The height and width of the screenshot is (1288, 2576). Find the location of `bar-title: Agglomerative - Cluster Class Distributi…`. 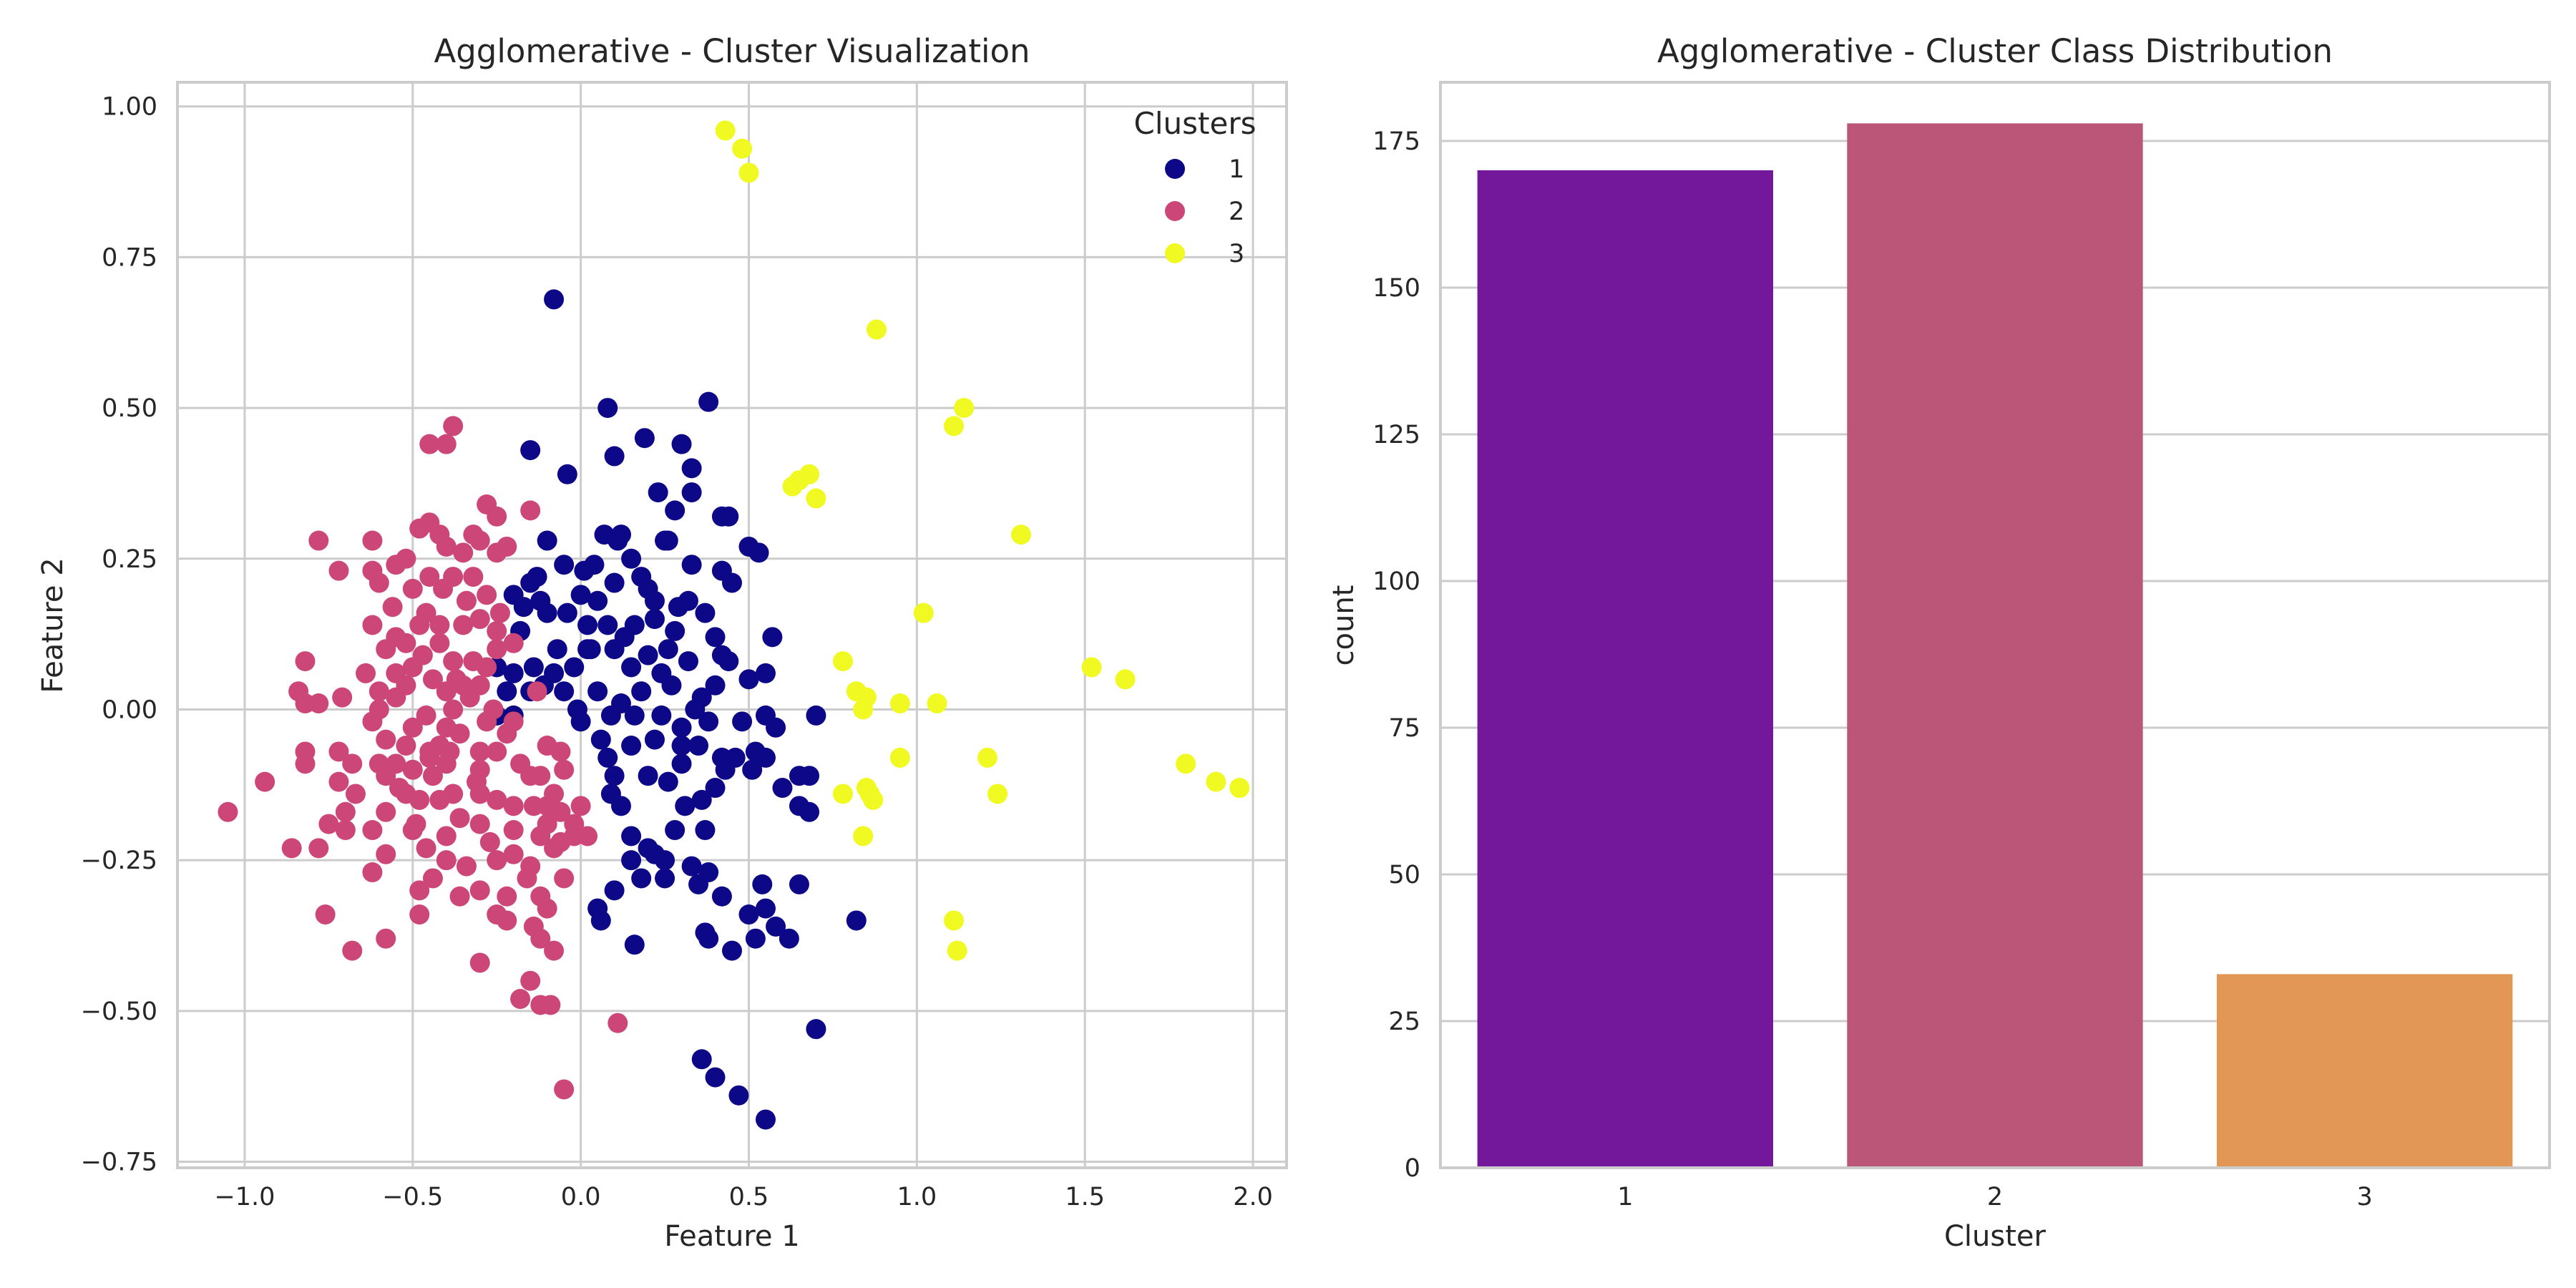

bar-title: Agglomerative - Cluster Class Distributi… is located at coordinates (1995, 51).